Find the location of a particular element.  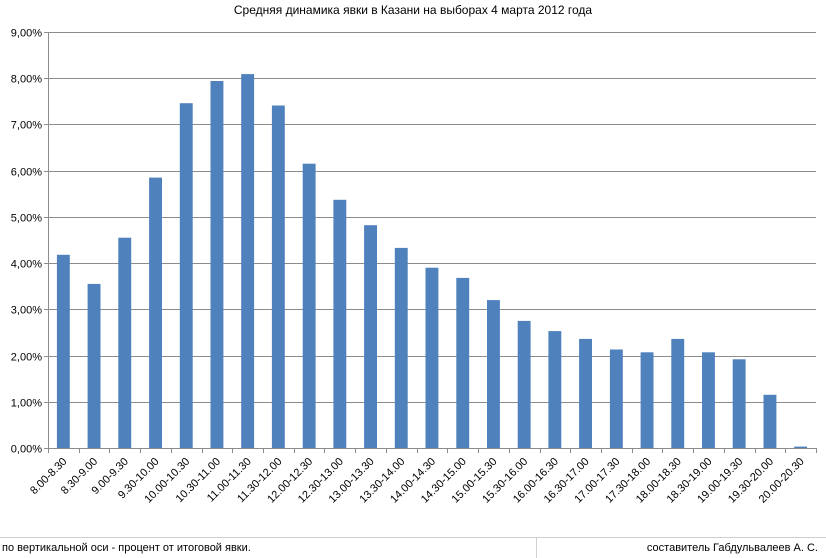

y-tick-label: 4,00% is located at coordinates (26, 265).